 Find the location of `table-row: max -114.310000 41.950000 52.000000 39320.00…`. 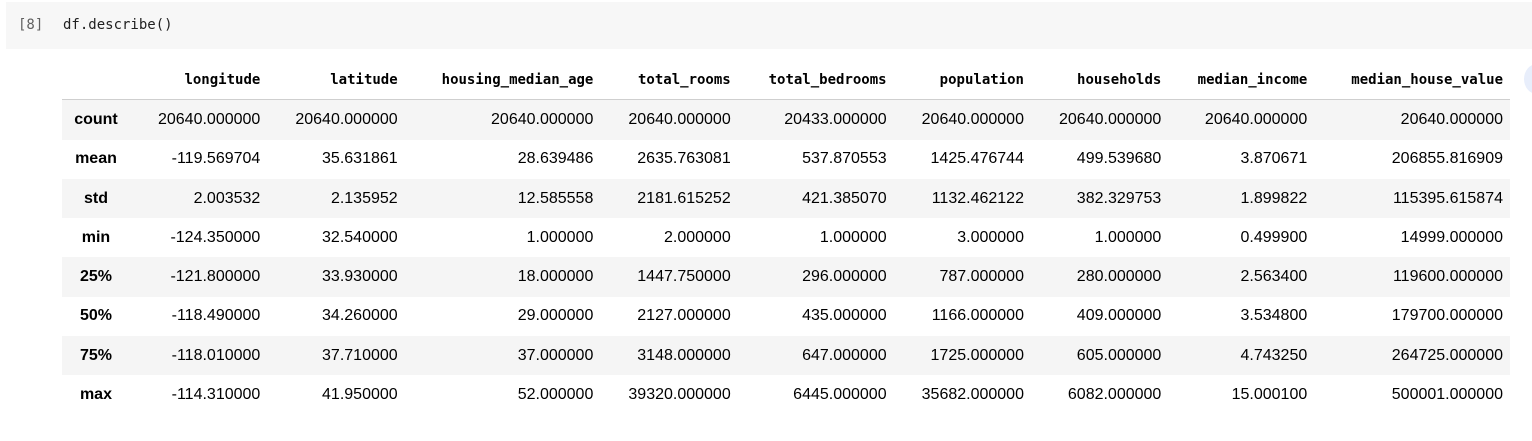

table-row: max -114.310000 41.950000 52.000000 39320.00… is located at coordinates (786, 394).